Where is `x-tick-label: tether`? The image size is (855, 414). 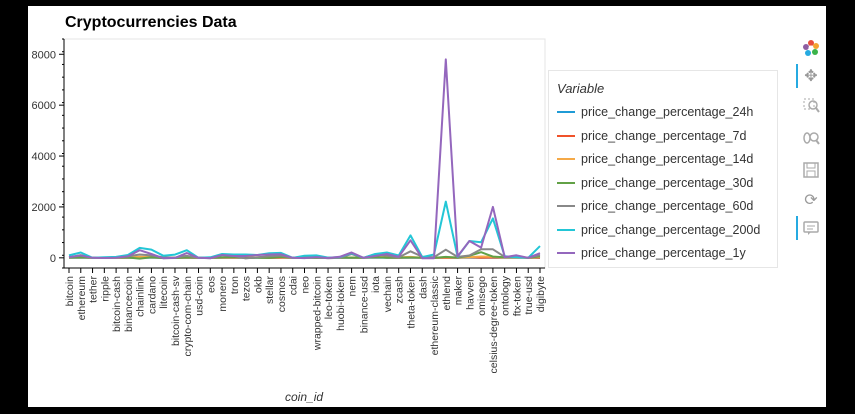 x-tick-label: tether is located at coordinates (94, 289).